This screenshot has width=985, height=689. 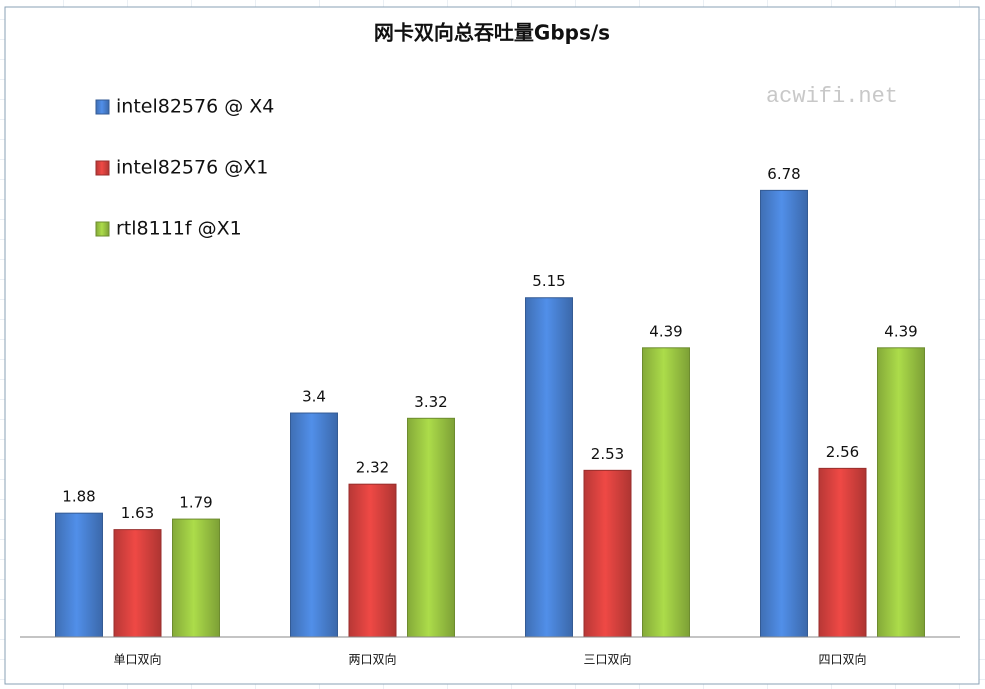 I want to click on legend-label: rtl8111f @X1, so click(x=179, y=229).